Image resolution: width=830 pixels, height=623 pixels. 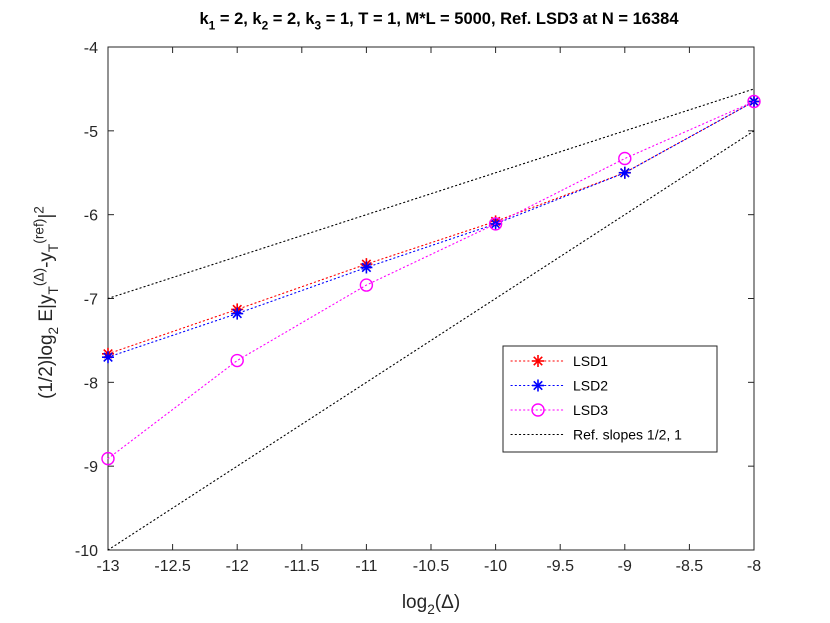 I want to click on y-tick-label: -4, so click(x=91, y=48).